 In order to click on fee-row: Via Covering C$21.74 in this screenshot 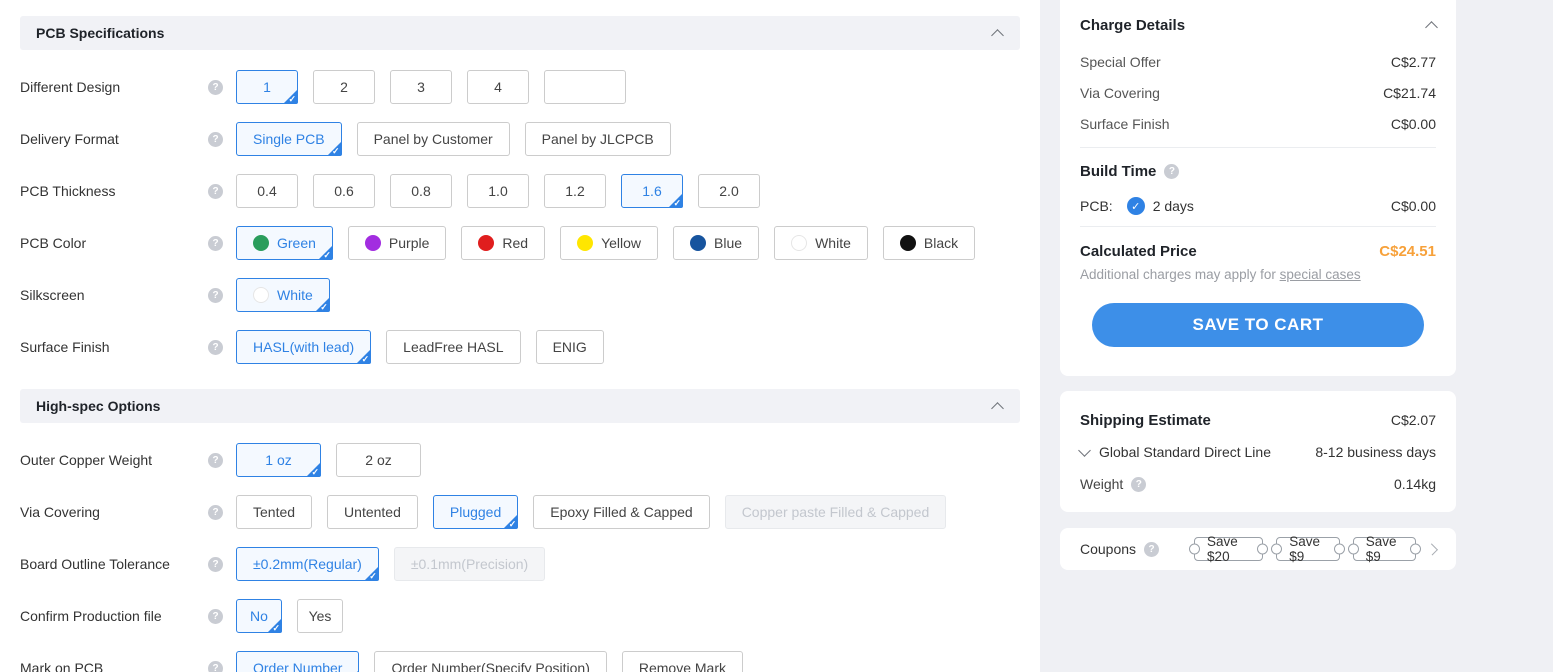, I will do `click(1258, 92)`.